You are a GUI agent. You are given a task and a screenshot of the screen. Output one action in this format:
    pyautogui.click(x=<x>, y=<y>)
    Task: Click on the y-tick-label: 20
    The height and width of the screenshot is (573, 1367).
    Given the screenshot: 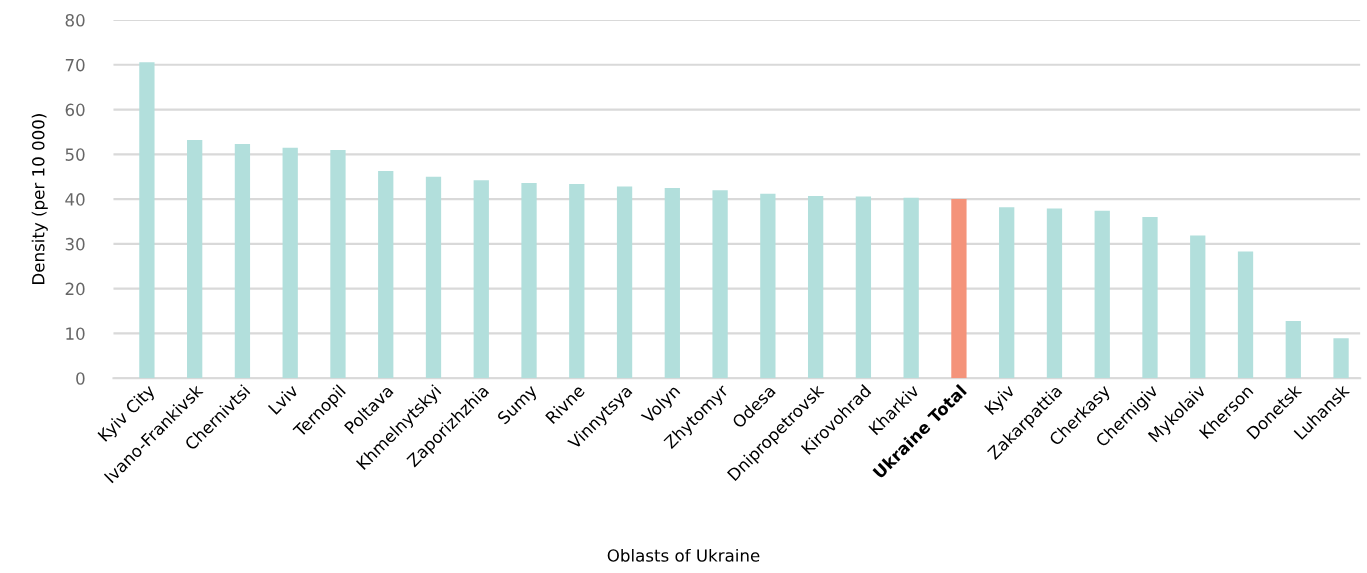 What is the action you would take?
    pyautogui.click(x=75, y=289)
    